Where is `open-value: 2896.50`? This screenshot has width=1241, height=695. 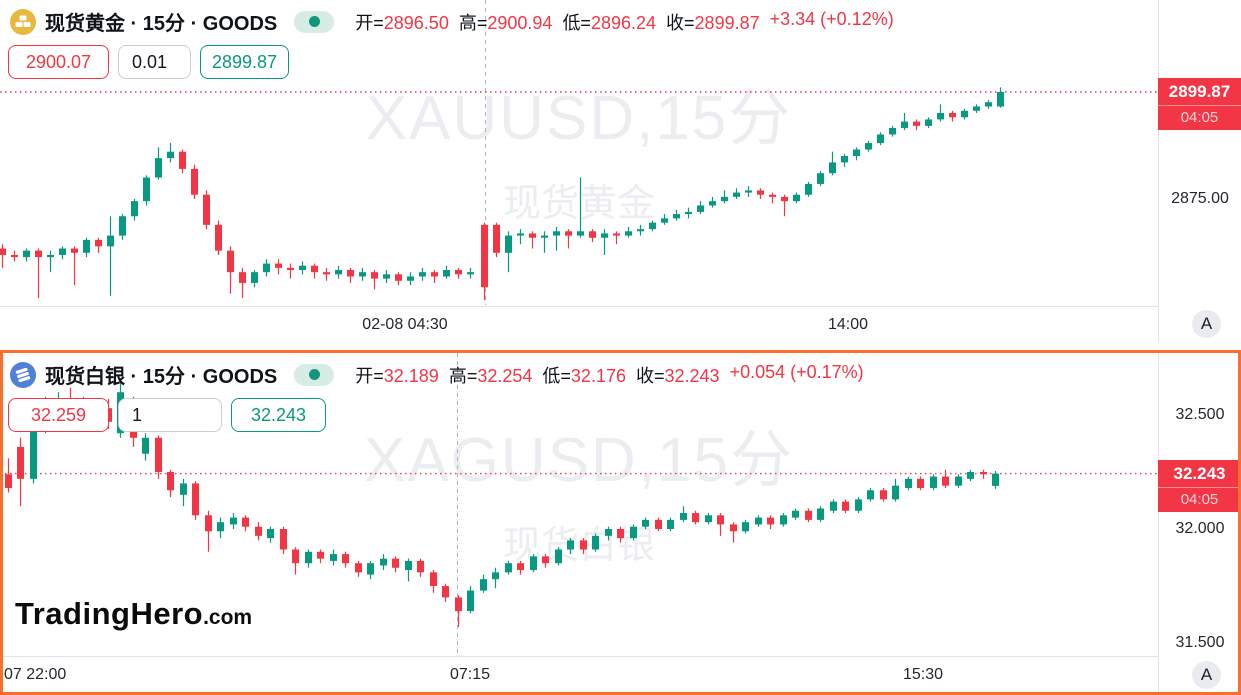
open-value: 2896.50 is located at coordinates (416, 22).